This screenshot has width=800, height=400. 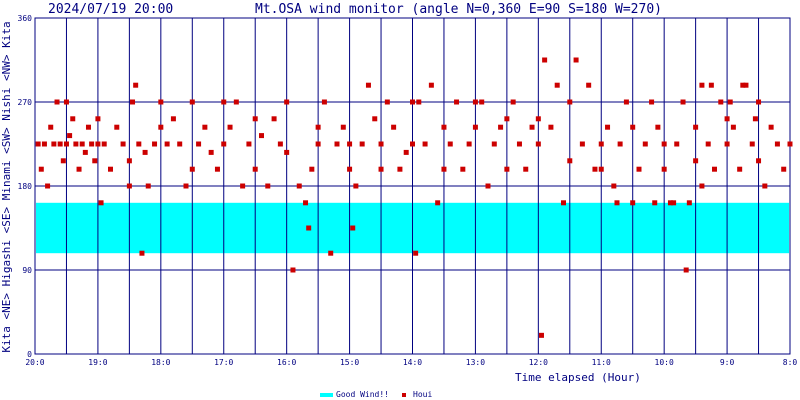 I want to click on timestamp-label: 2024/07/19 20:00, so click(x=110, y=9).